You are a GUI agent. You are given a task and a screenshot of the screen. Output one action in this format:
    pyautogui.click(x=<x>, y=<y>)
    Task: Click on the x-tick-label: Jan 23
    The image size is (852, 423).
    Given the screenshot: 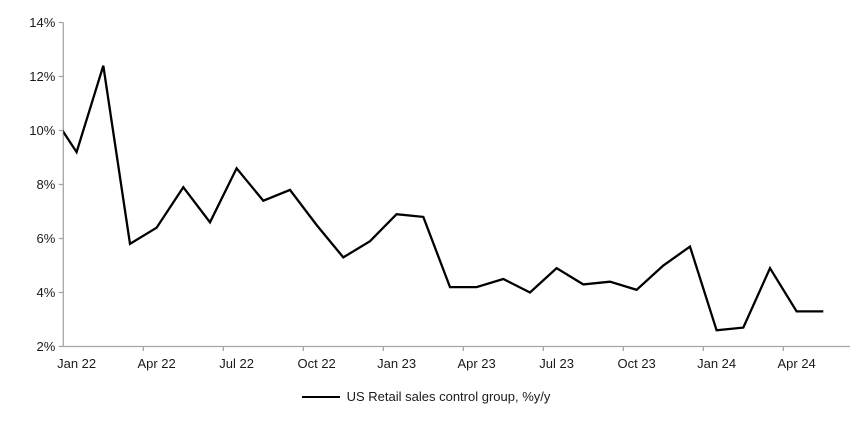 What is the action you would take?
    pyautogui.click(x=396, y=363)
    